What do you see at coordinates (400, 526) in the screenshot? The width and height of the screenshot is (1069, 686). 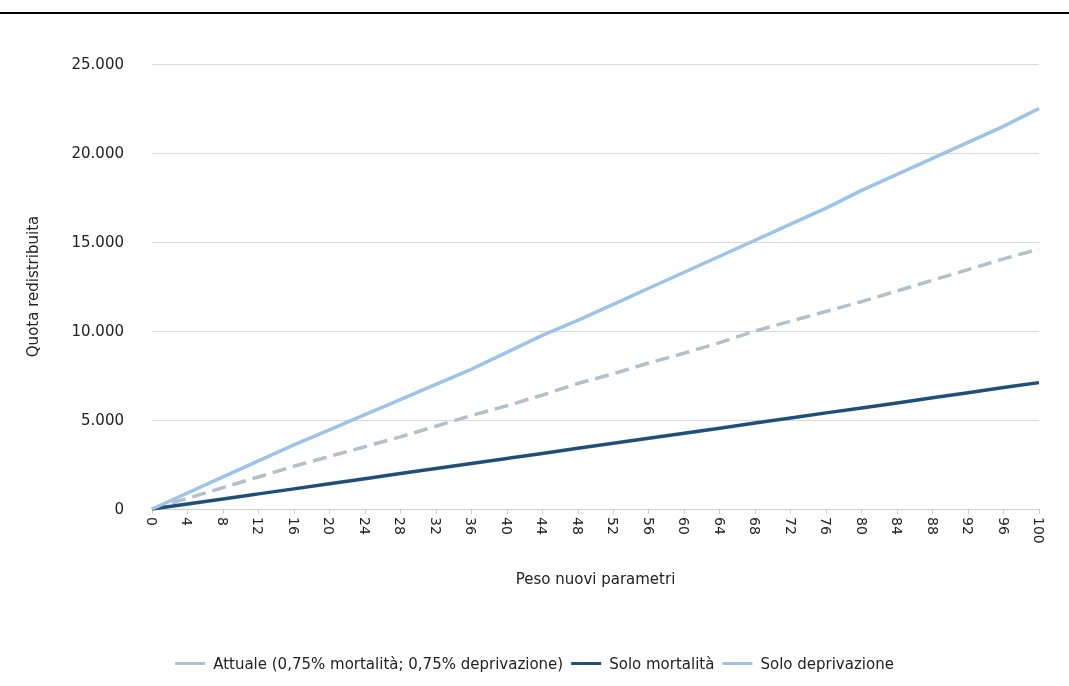 I see `x-tick-label: 28` at bounding box center [400, 526].